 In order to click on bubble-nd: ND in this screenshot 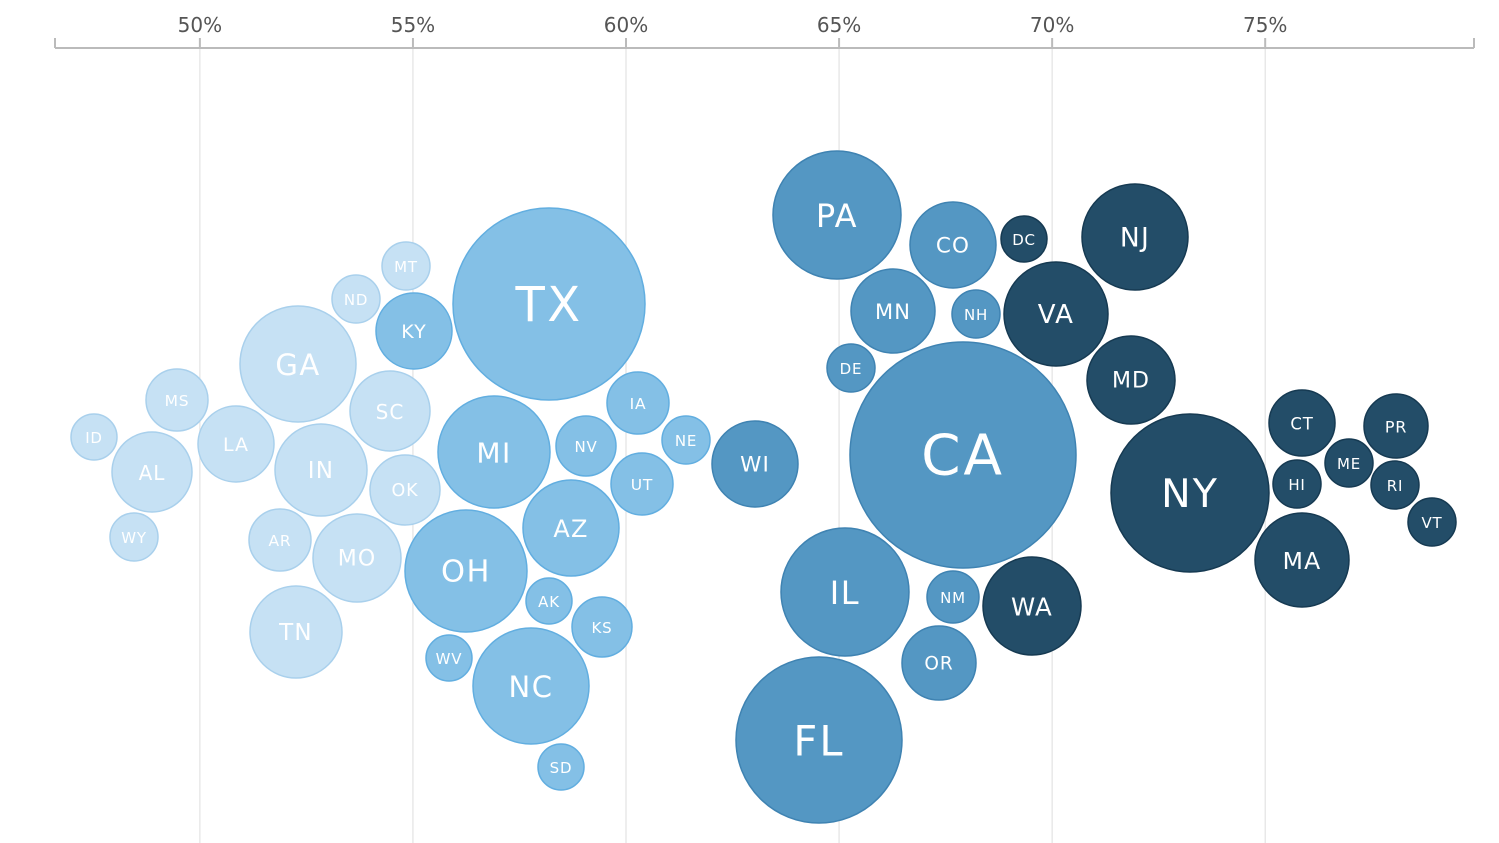, I will do `click(356, 299)`.